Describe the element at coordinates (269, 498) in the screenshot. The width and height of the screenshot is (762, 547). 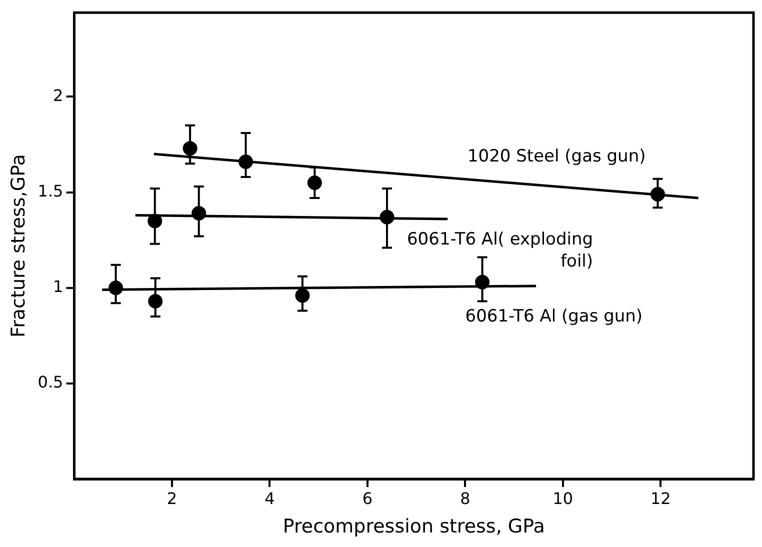
I see `x-tick-label: 4` at that location.